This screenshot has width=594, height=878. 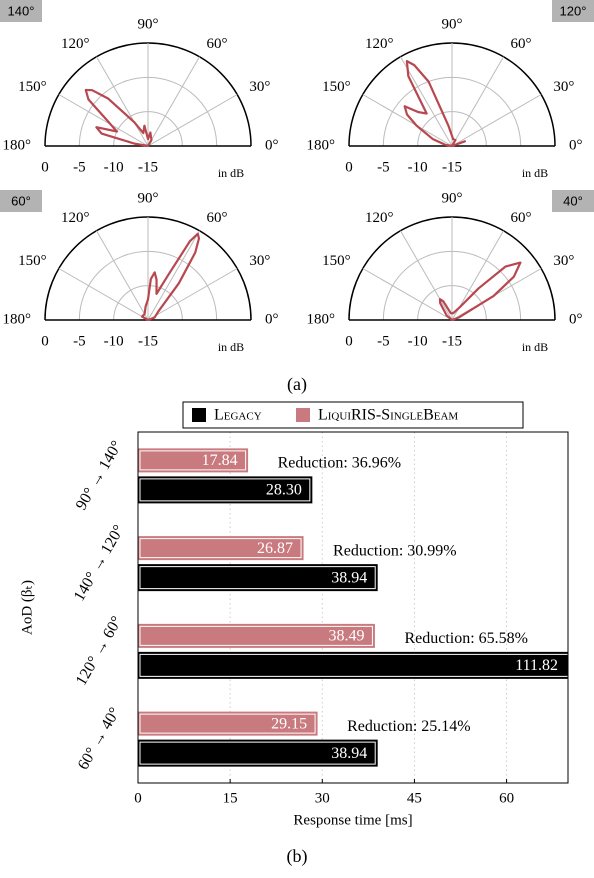 I want to click on value-label: 26.87, so click(x=275, y=548).